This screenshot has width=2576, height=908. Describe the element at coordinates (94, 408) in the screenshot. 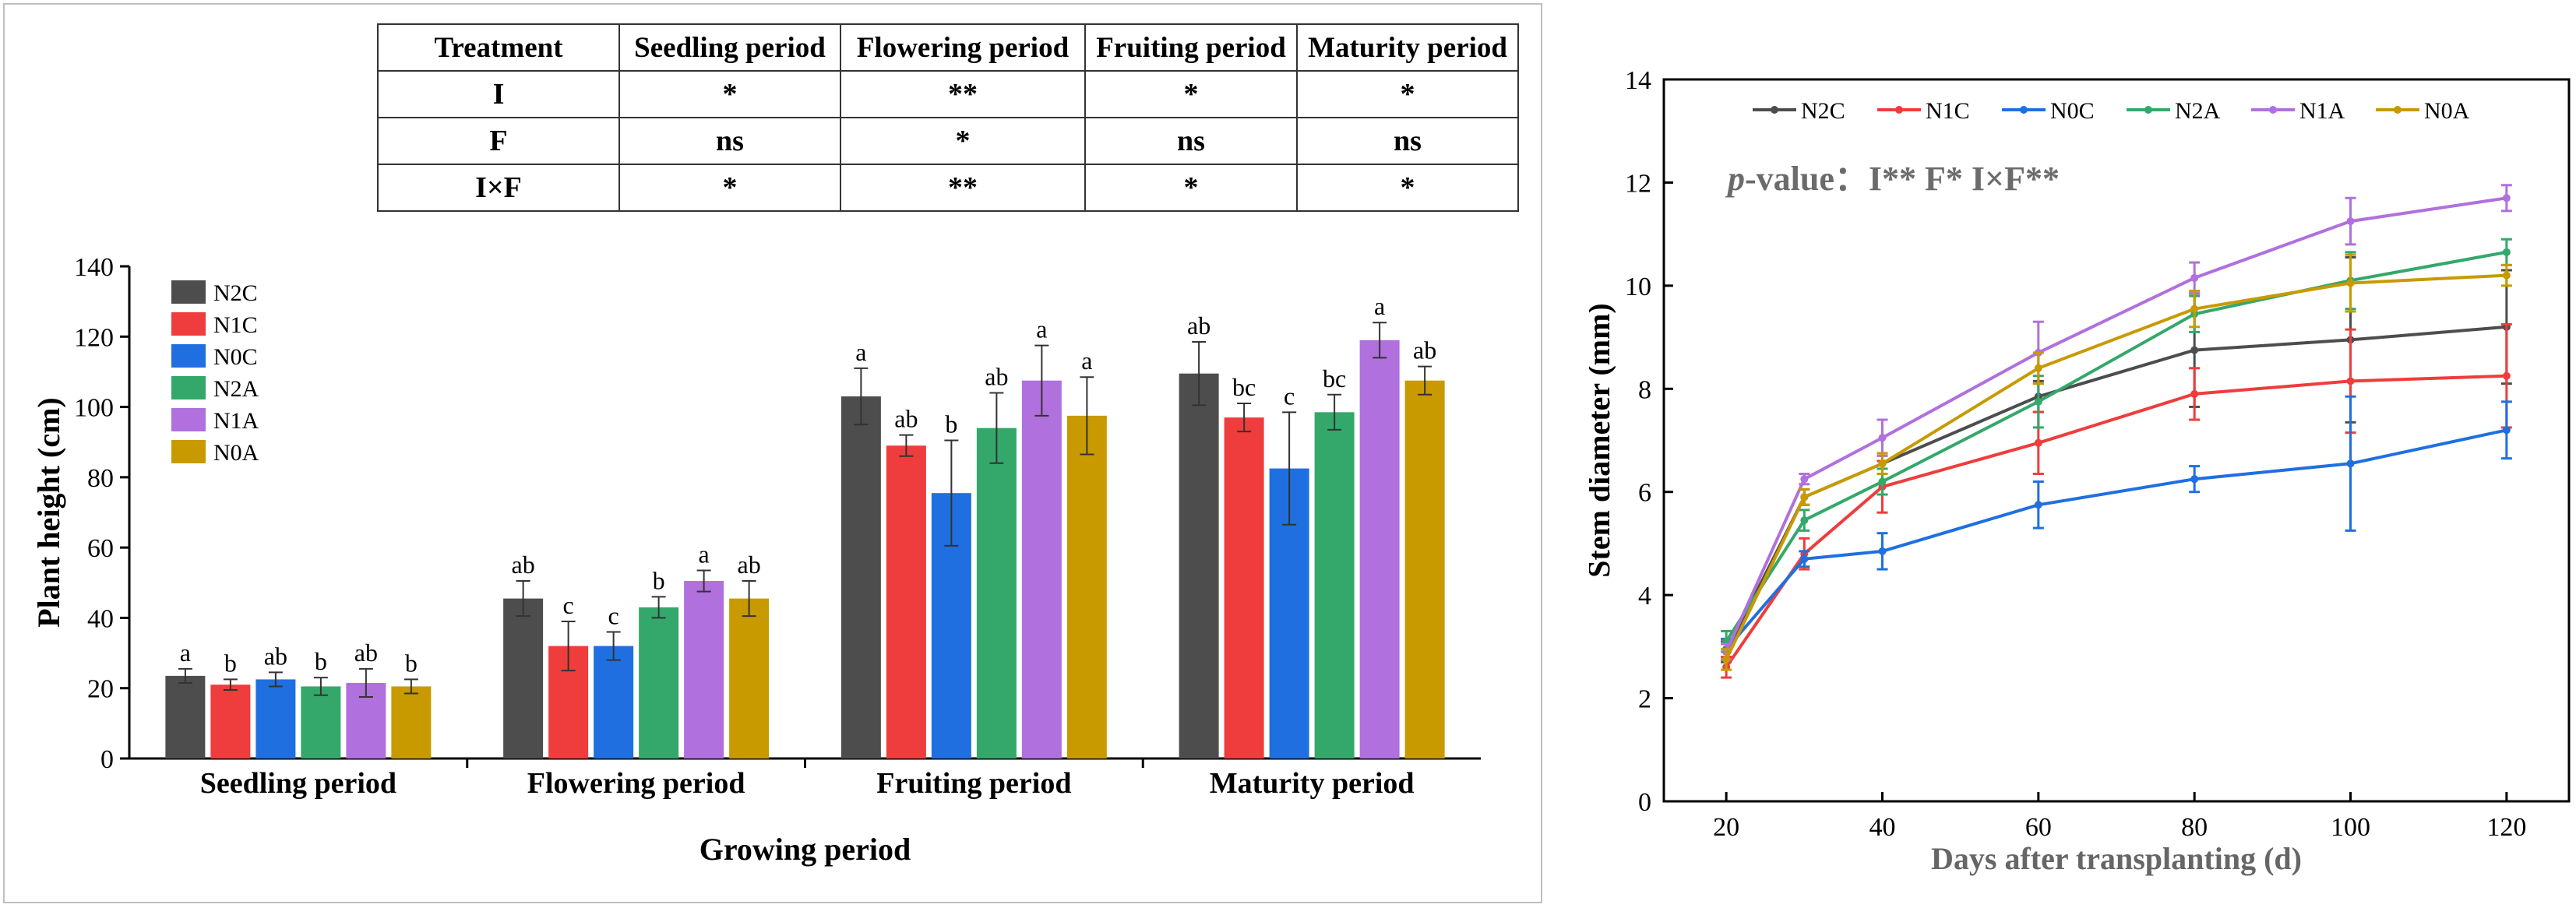

I see `y-tick-label: 100` at that location.